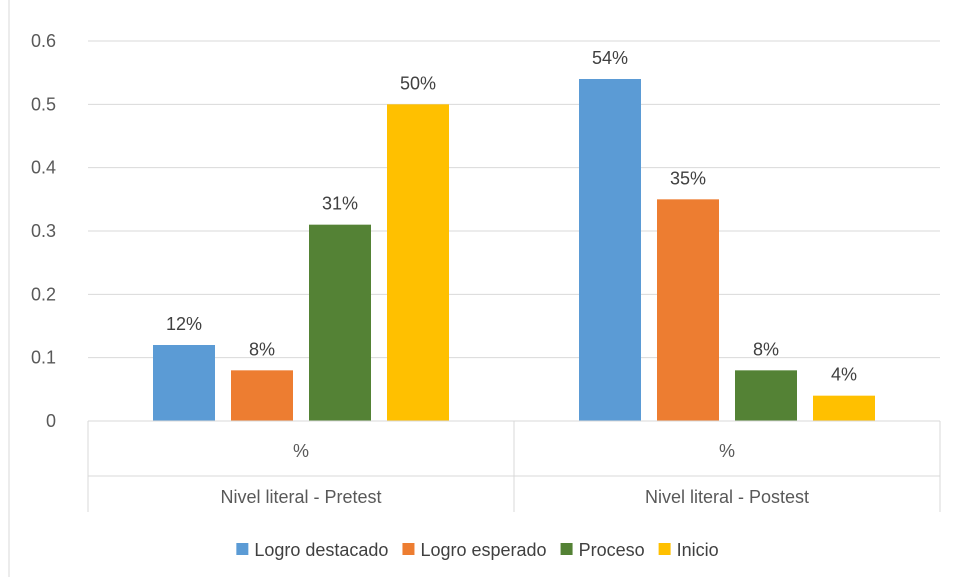 Image resolution: width=955 pixels, height=577 pixels. I want to click on legend-label: Logro esperado, so click(483, 550).